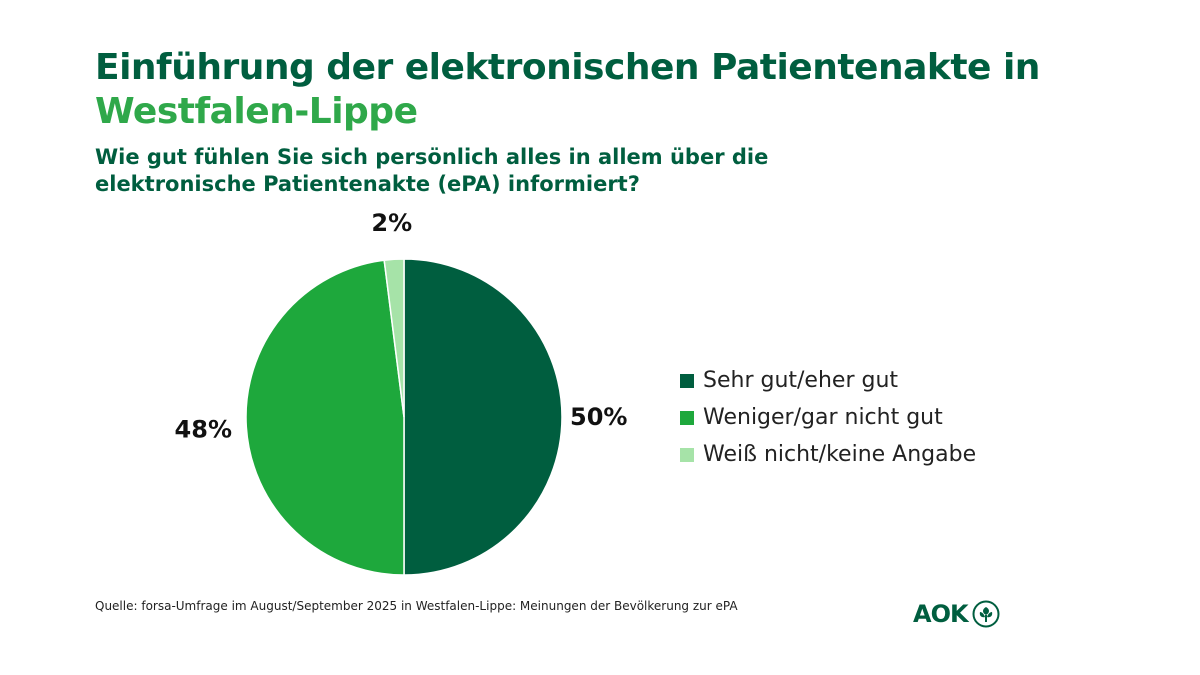 The image size is (1200, 675). Describe the element at coordinates (256, 111) in the screenshot. I see `chart-title-line-2: Westfalen-Lippe` at that location.